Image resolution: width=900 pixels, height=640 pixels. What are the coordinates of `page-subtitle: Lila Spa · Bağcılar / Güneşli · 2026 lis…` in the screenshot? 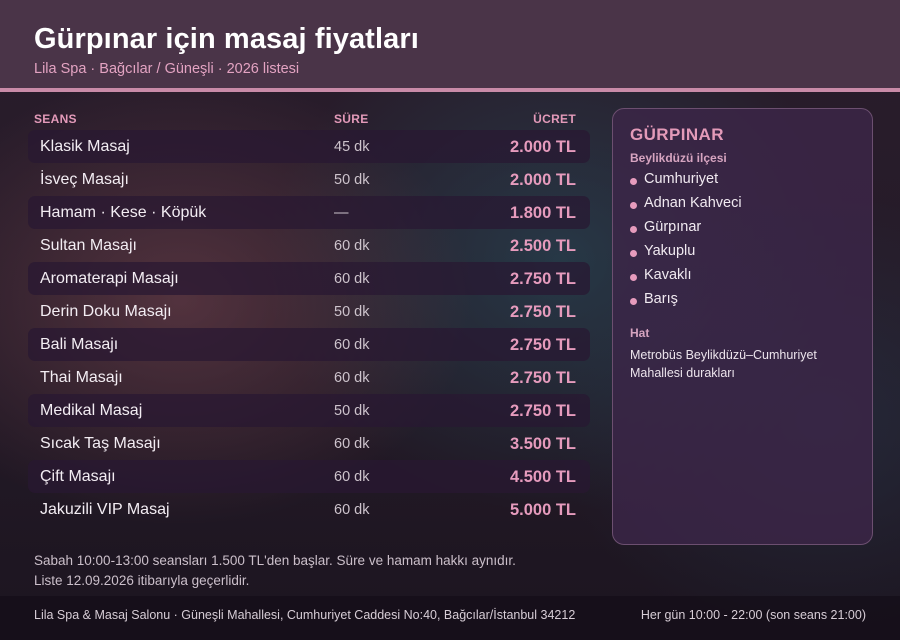 It's located at (167, 69).